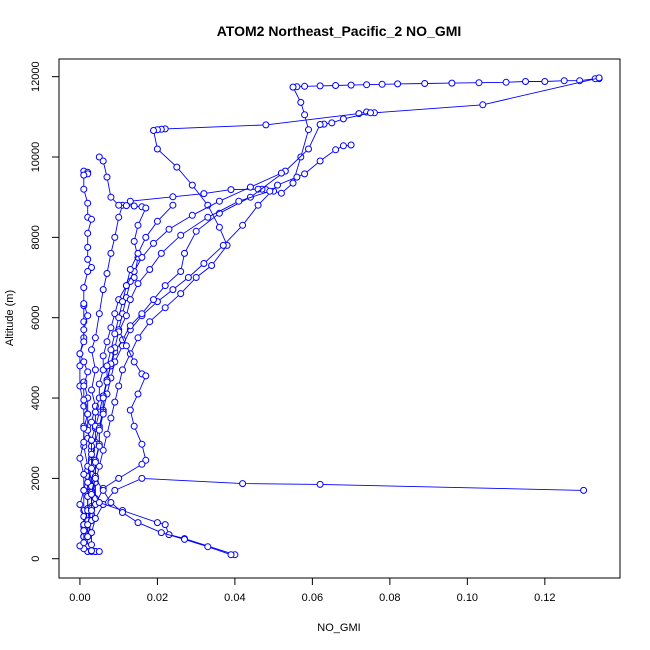 This screenshot has width=650, height=650. I want to click on y-tick-label: 0, so click(36, 559).